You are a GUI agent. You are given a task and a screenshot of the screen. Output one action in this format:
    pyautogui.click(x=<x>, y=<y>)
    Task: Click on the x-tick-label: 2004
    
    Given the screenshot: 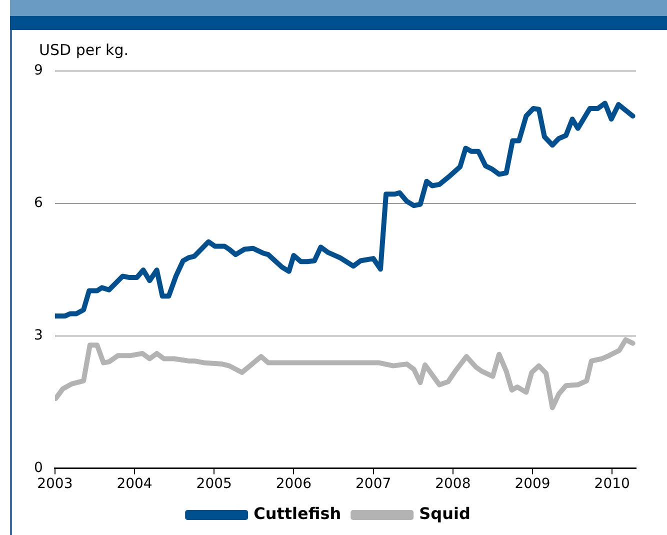 What is the action you would take?
    pyautogui.click(x=134, y=484)
    